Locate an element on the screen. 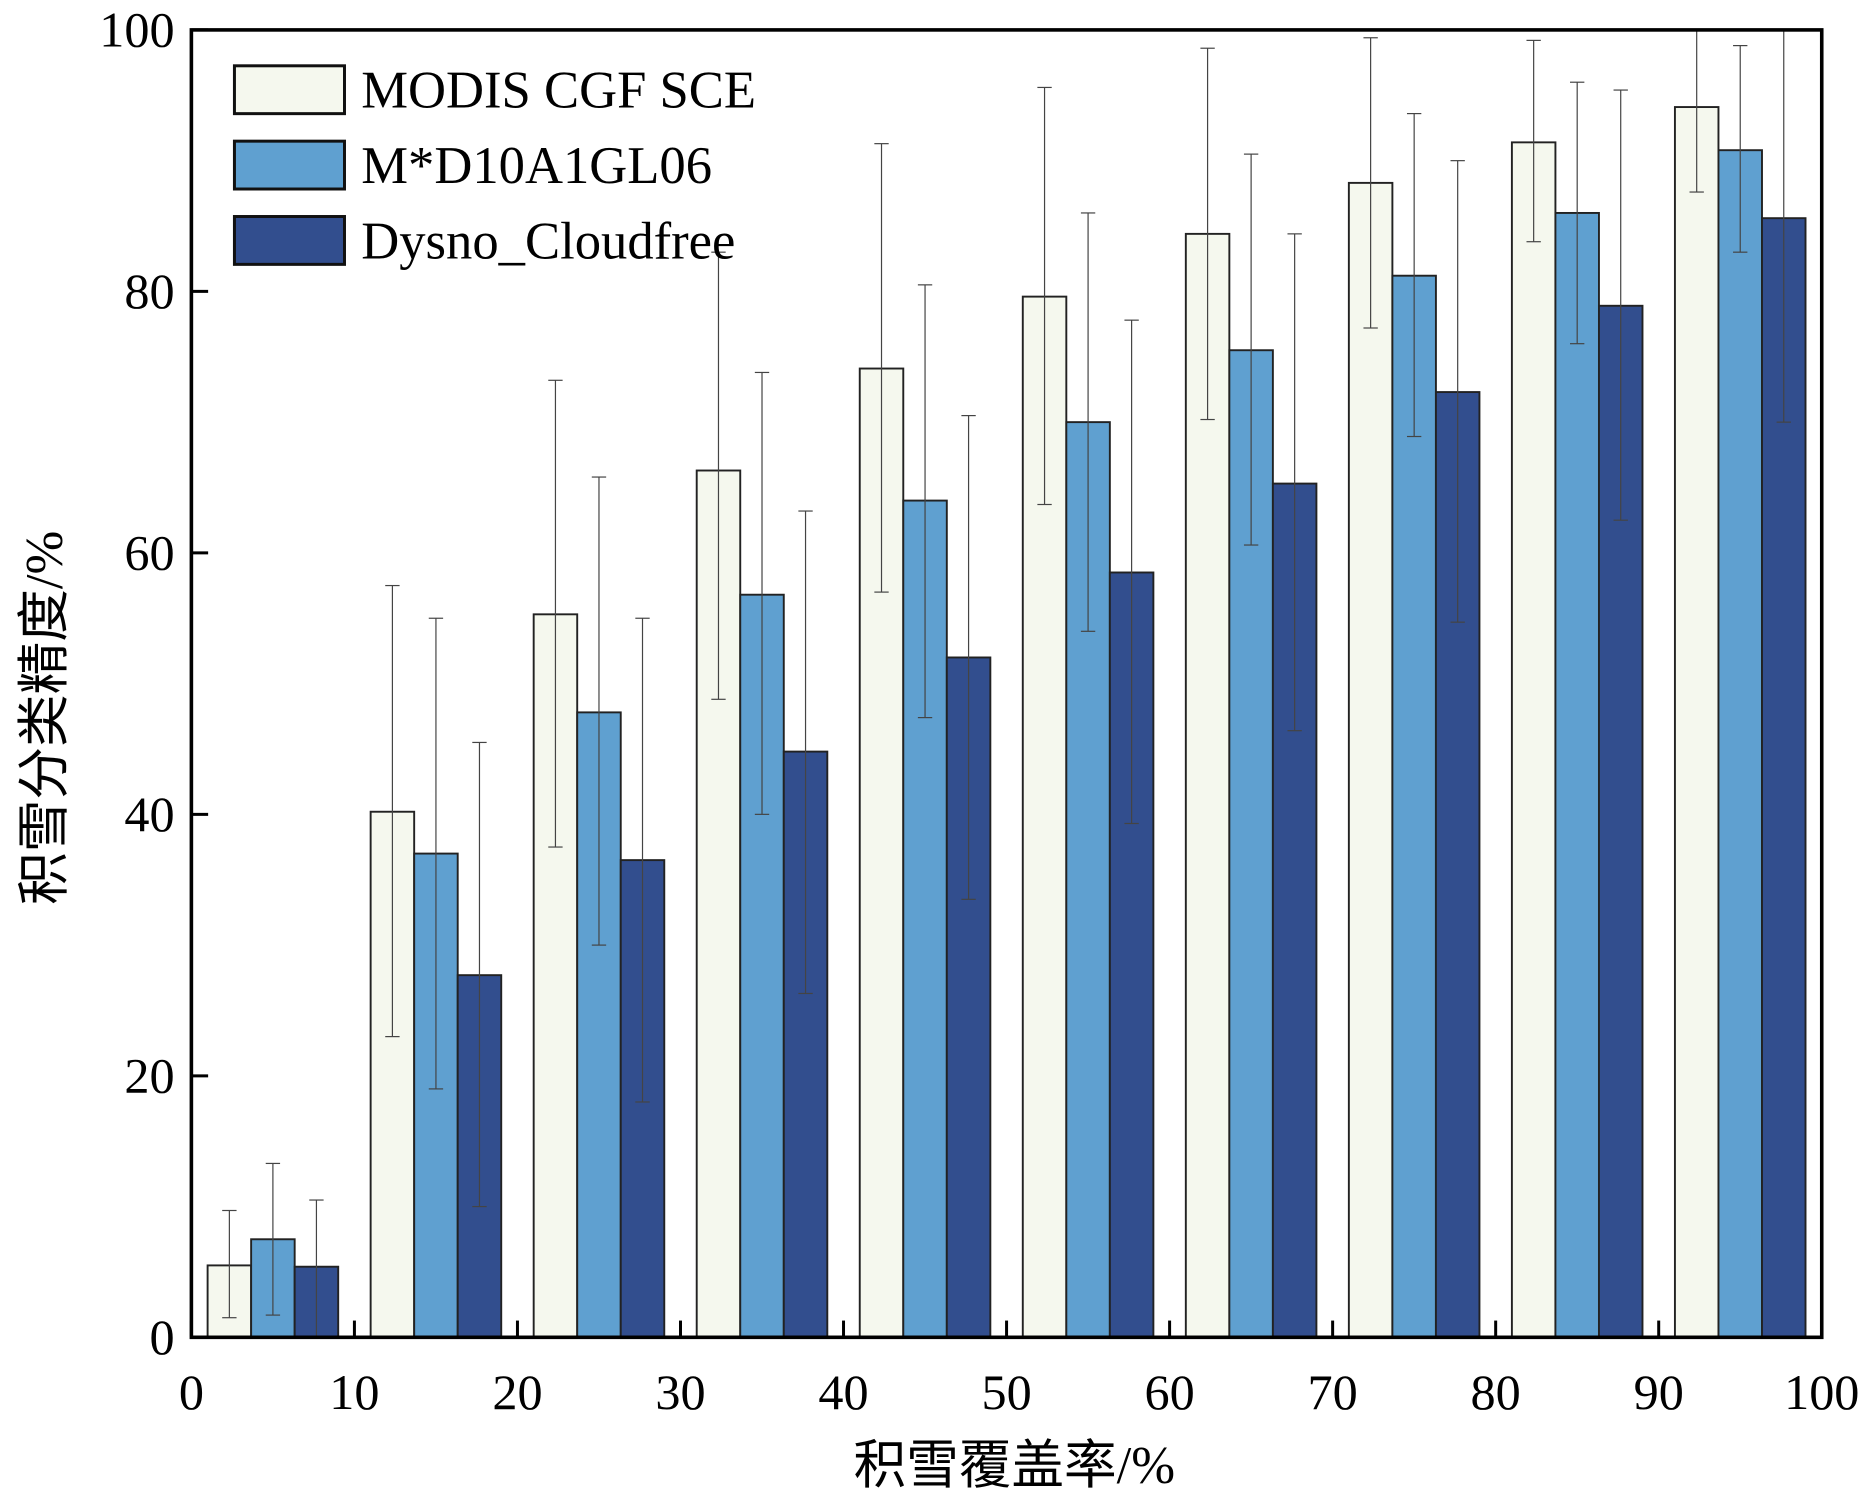 Image resolution: width=1866 pixels, height=1500 pixels. y-tick-label: 80 is located at coordinates (149, 291).